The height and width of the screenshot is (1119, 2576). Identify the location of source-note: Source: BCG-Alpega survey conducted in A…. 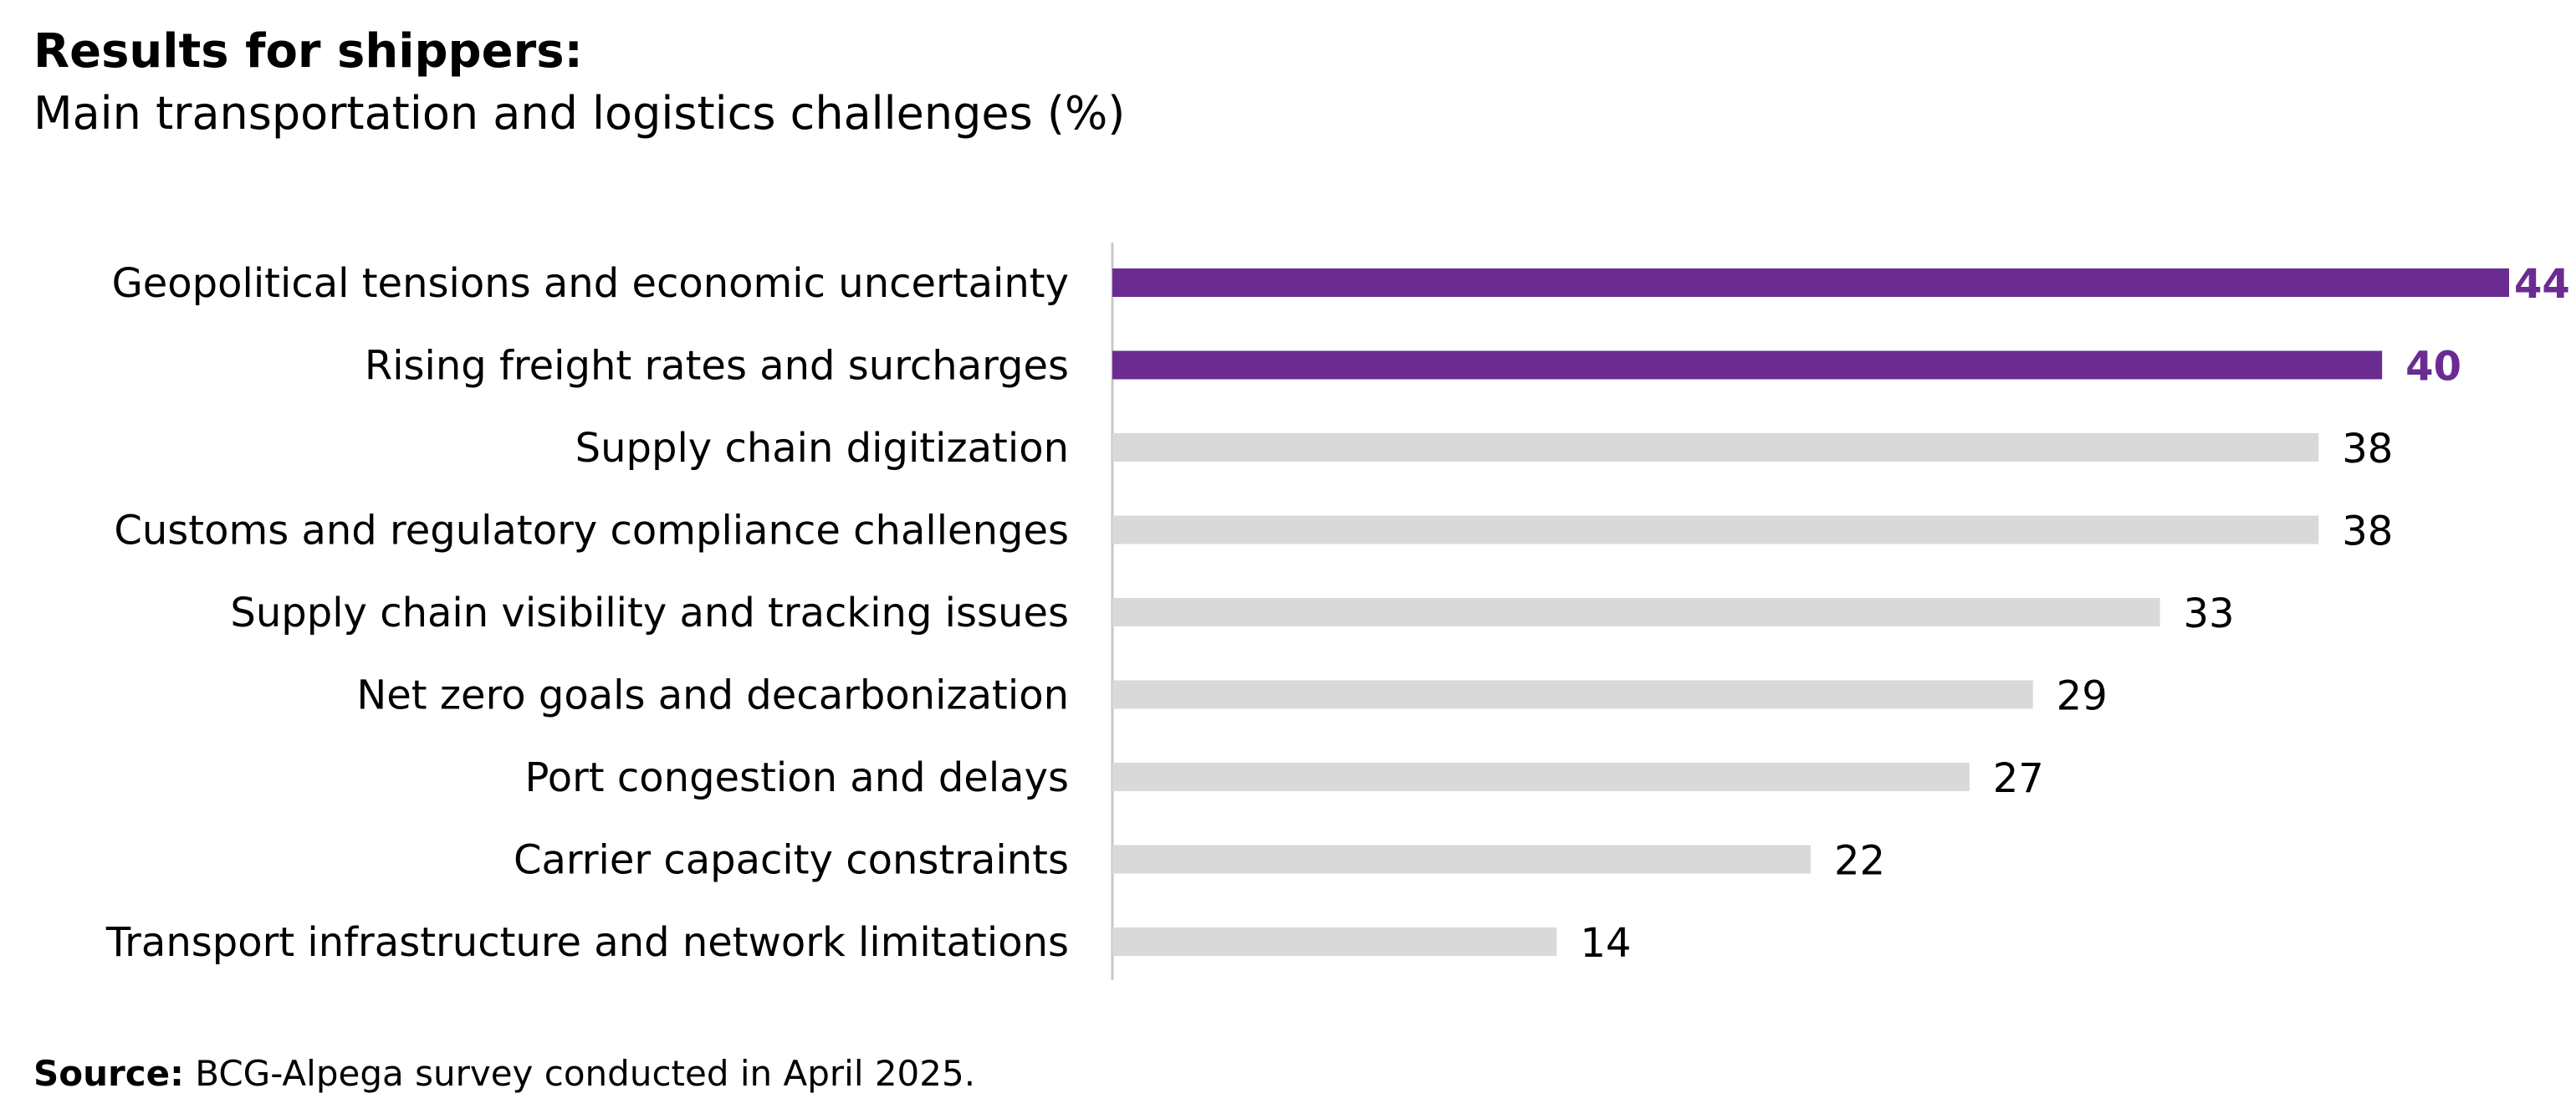
(504, 1073).